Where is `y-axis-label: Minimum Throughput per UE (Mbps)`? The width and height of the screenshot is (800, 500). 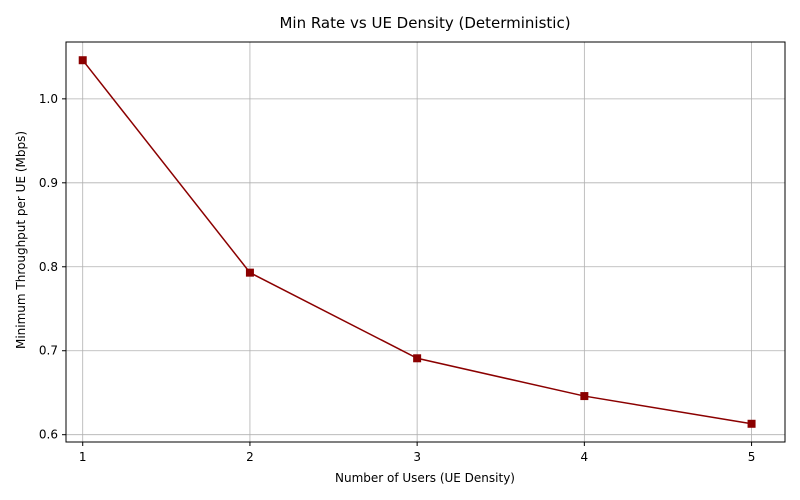 y-axis-label: Minimum Throughput per UE (Mbps) is located at coordinates (21, 240).